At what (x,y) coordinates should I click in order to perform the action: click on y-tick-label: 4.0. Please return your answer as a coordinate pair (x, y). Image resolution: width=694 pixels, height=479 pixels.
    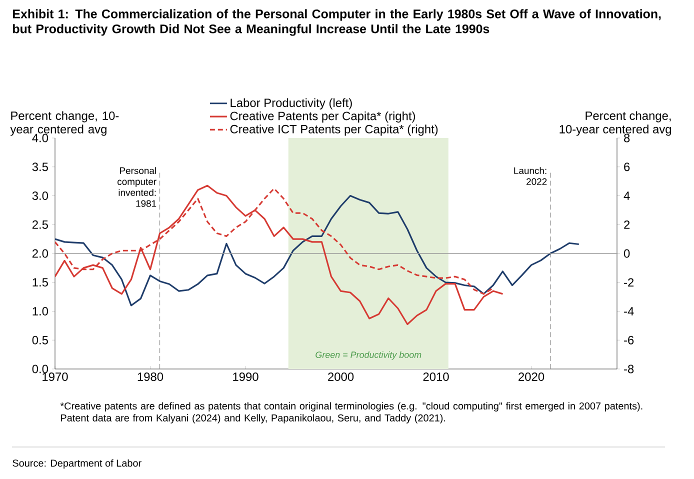
    Looking at the image, I should click on (40, 138).